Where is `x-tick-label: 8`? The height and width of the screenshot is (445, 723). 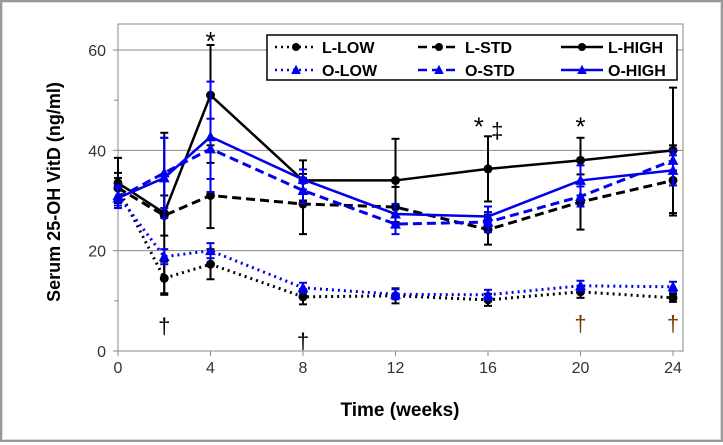
x-tick-label: 8 is located at coordinates (303, 368).